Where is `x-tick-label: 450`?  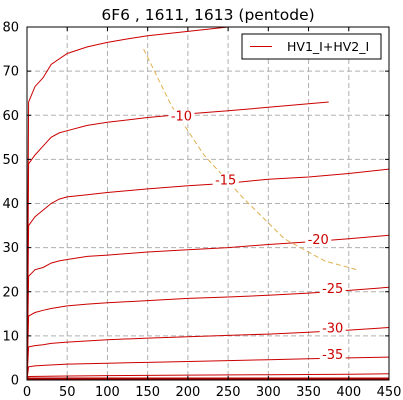
x-tick-label: 450 is located at coordinates (389, 392).